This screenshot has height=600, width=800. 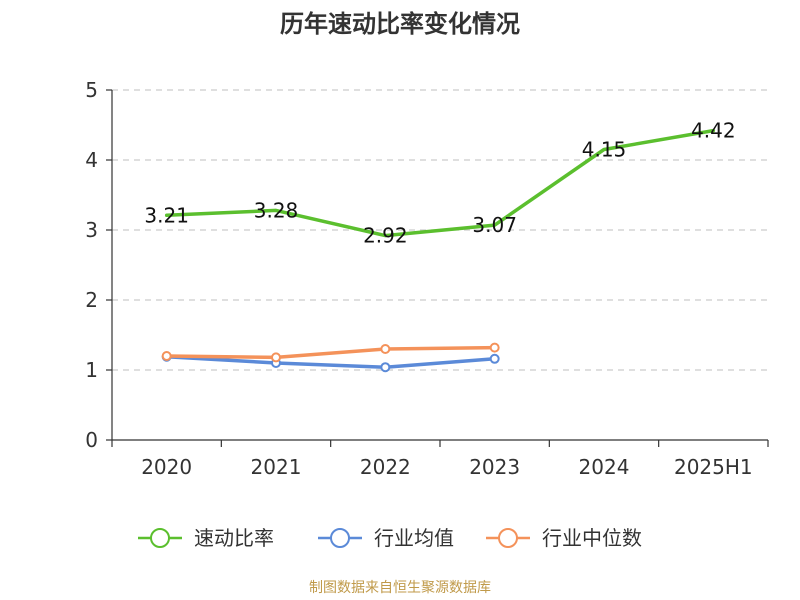 I want to click on x-tick-label-2020: 2020, so click(x=166, y=467).